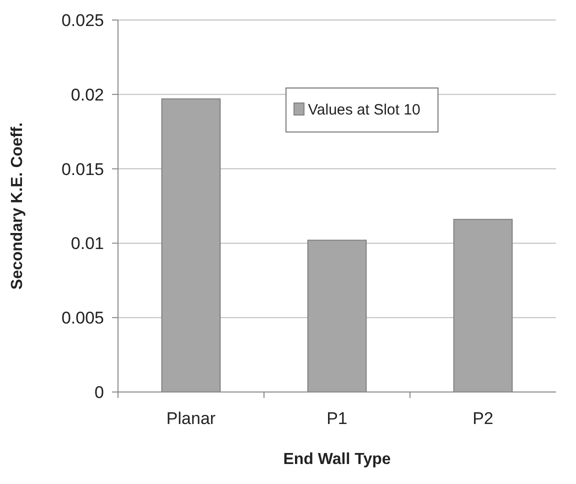 The width and height of the screenshot is (576, 484). I want to click on x-tick-label: P2, so click(483, 418).